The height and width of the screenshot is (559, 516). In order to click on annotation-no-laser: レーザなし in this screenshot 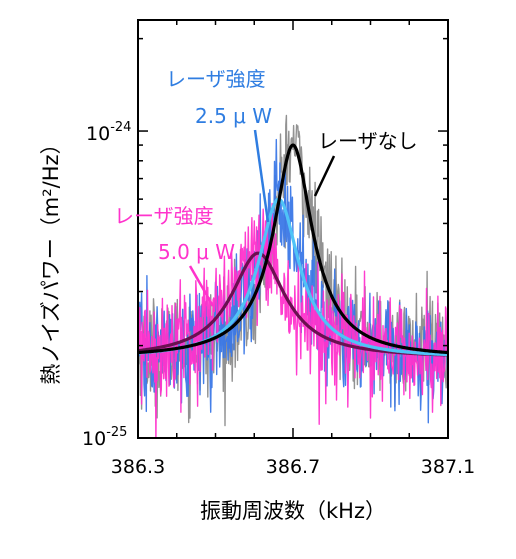, I will do `click(368, 141)`.